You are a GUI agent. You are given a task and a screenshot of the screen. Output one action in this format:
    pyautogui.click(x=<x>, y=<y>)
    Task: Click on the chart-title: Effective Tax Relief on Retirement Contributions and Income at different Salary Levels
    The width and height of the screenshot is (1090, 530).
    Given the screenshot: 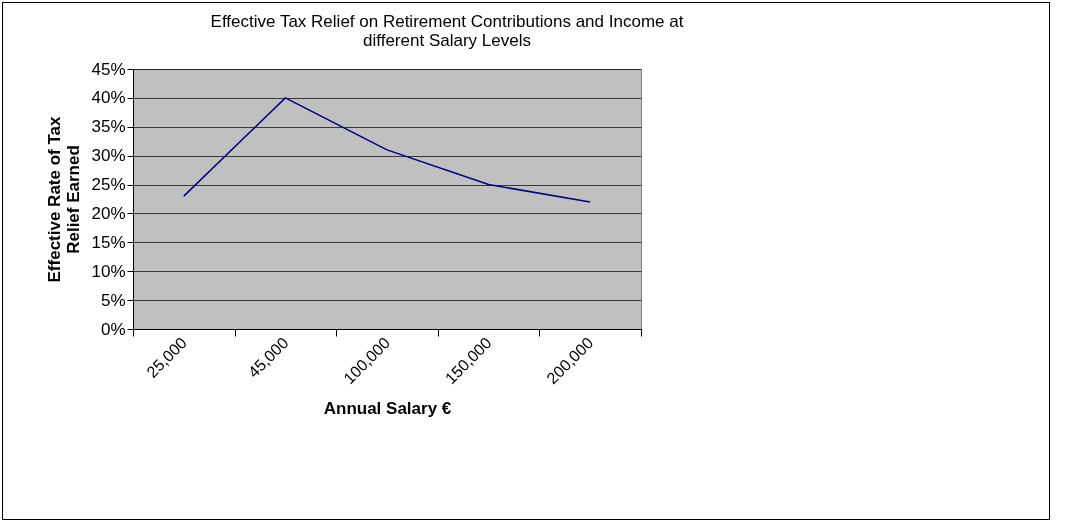 What is the action you would take?
    pyautogui.click(x=447, y=31)
    